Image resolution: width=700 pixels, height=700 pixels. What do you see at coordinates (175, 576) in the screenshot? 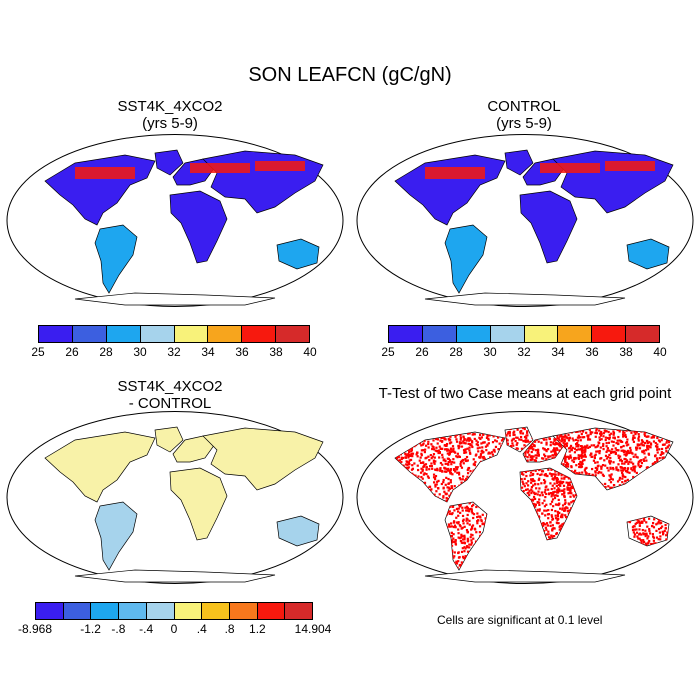
I see `continent-antarctica` at bounding box center [175, 576].